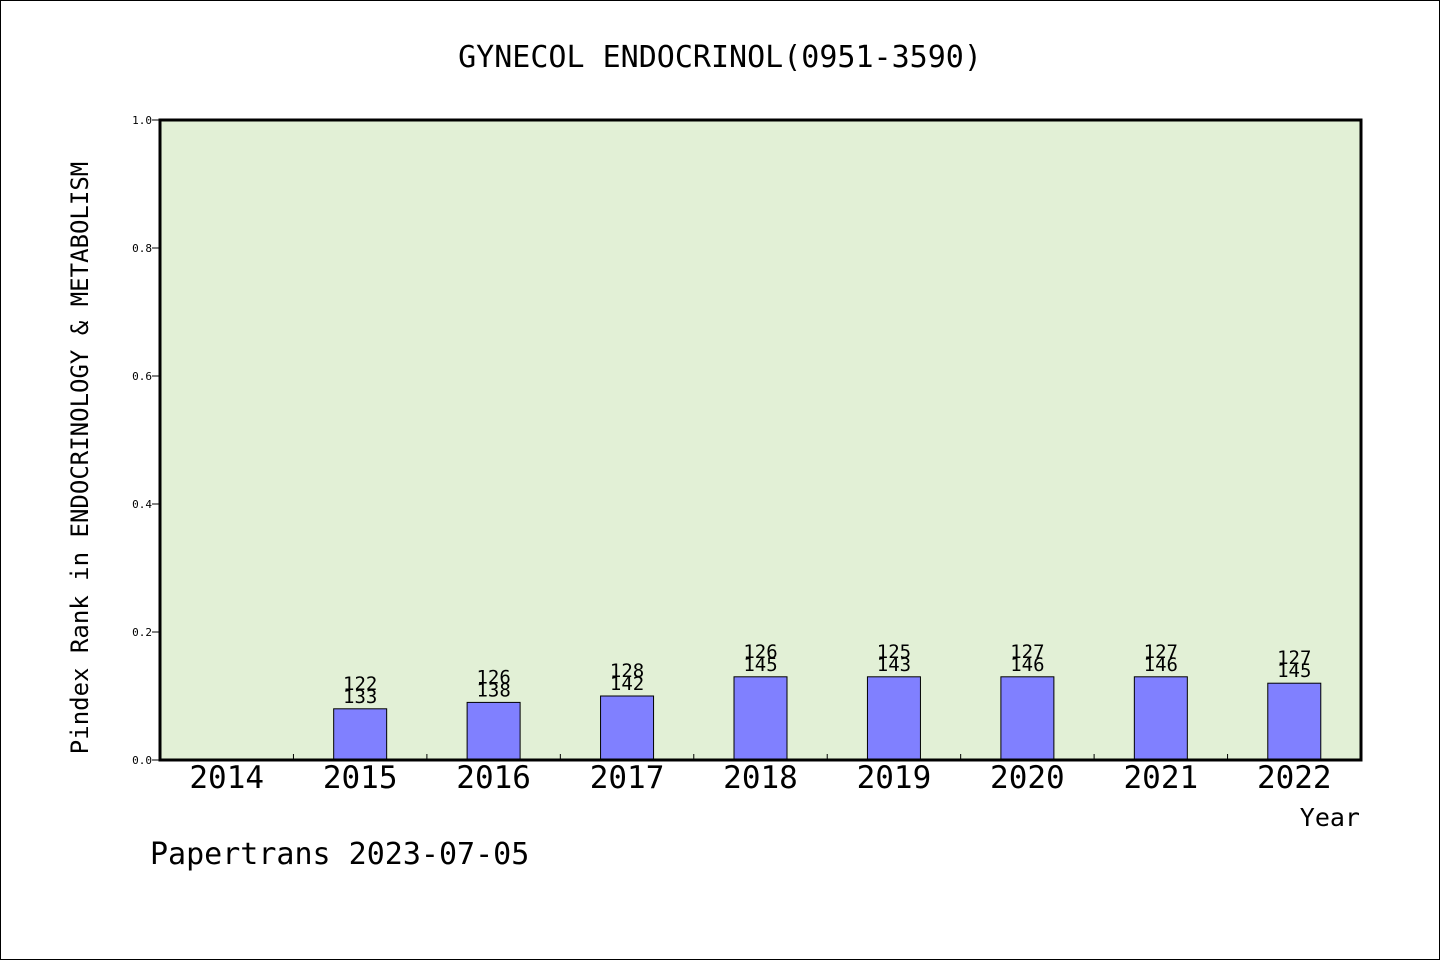 The image size is (1440, 960). I want to click on bar-2015, so click(360, 734).